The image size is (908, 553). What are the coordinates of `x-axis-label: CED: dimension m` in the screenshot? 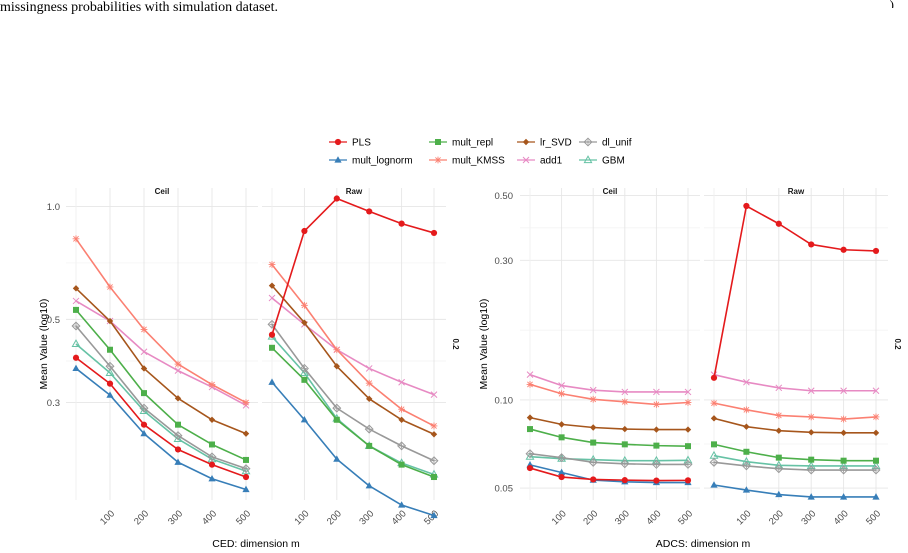 It's located at (256, 544).